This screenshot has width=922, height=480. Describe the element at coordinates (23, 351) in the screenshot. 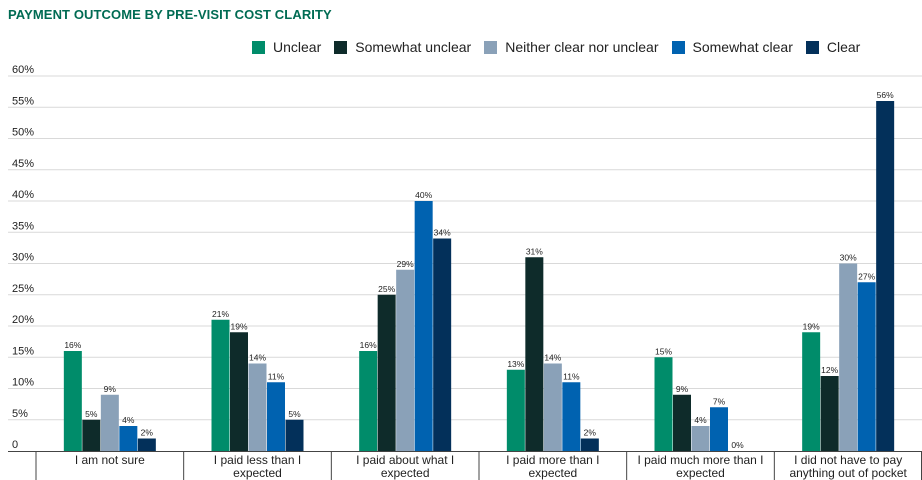

I see `y-tick-label: 15%` at that location.